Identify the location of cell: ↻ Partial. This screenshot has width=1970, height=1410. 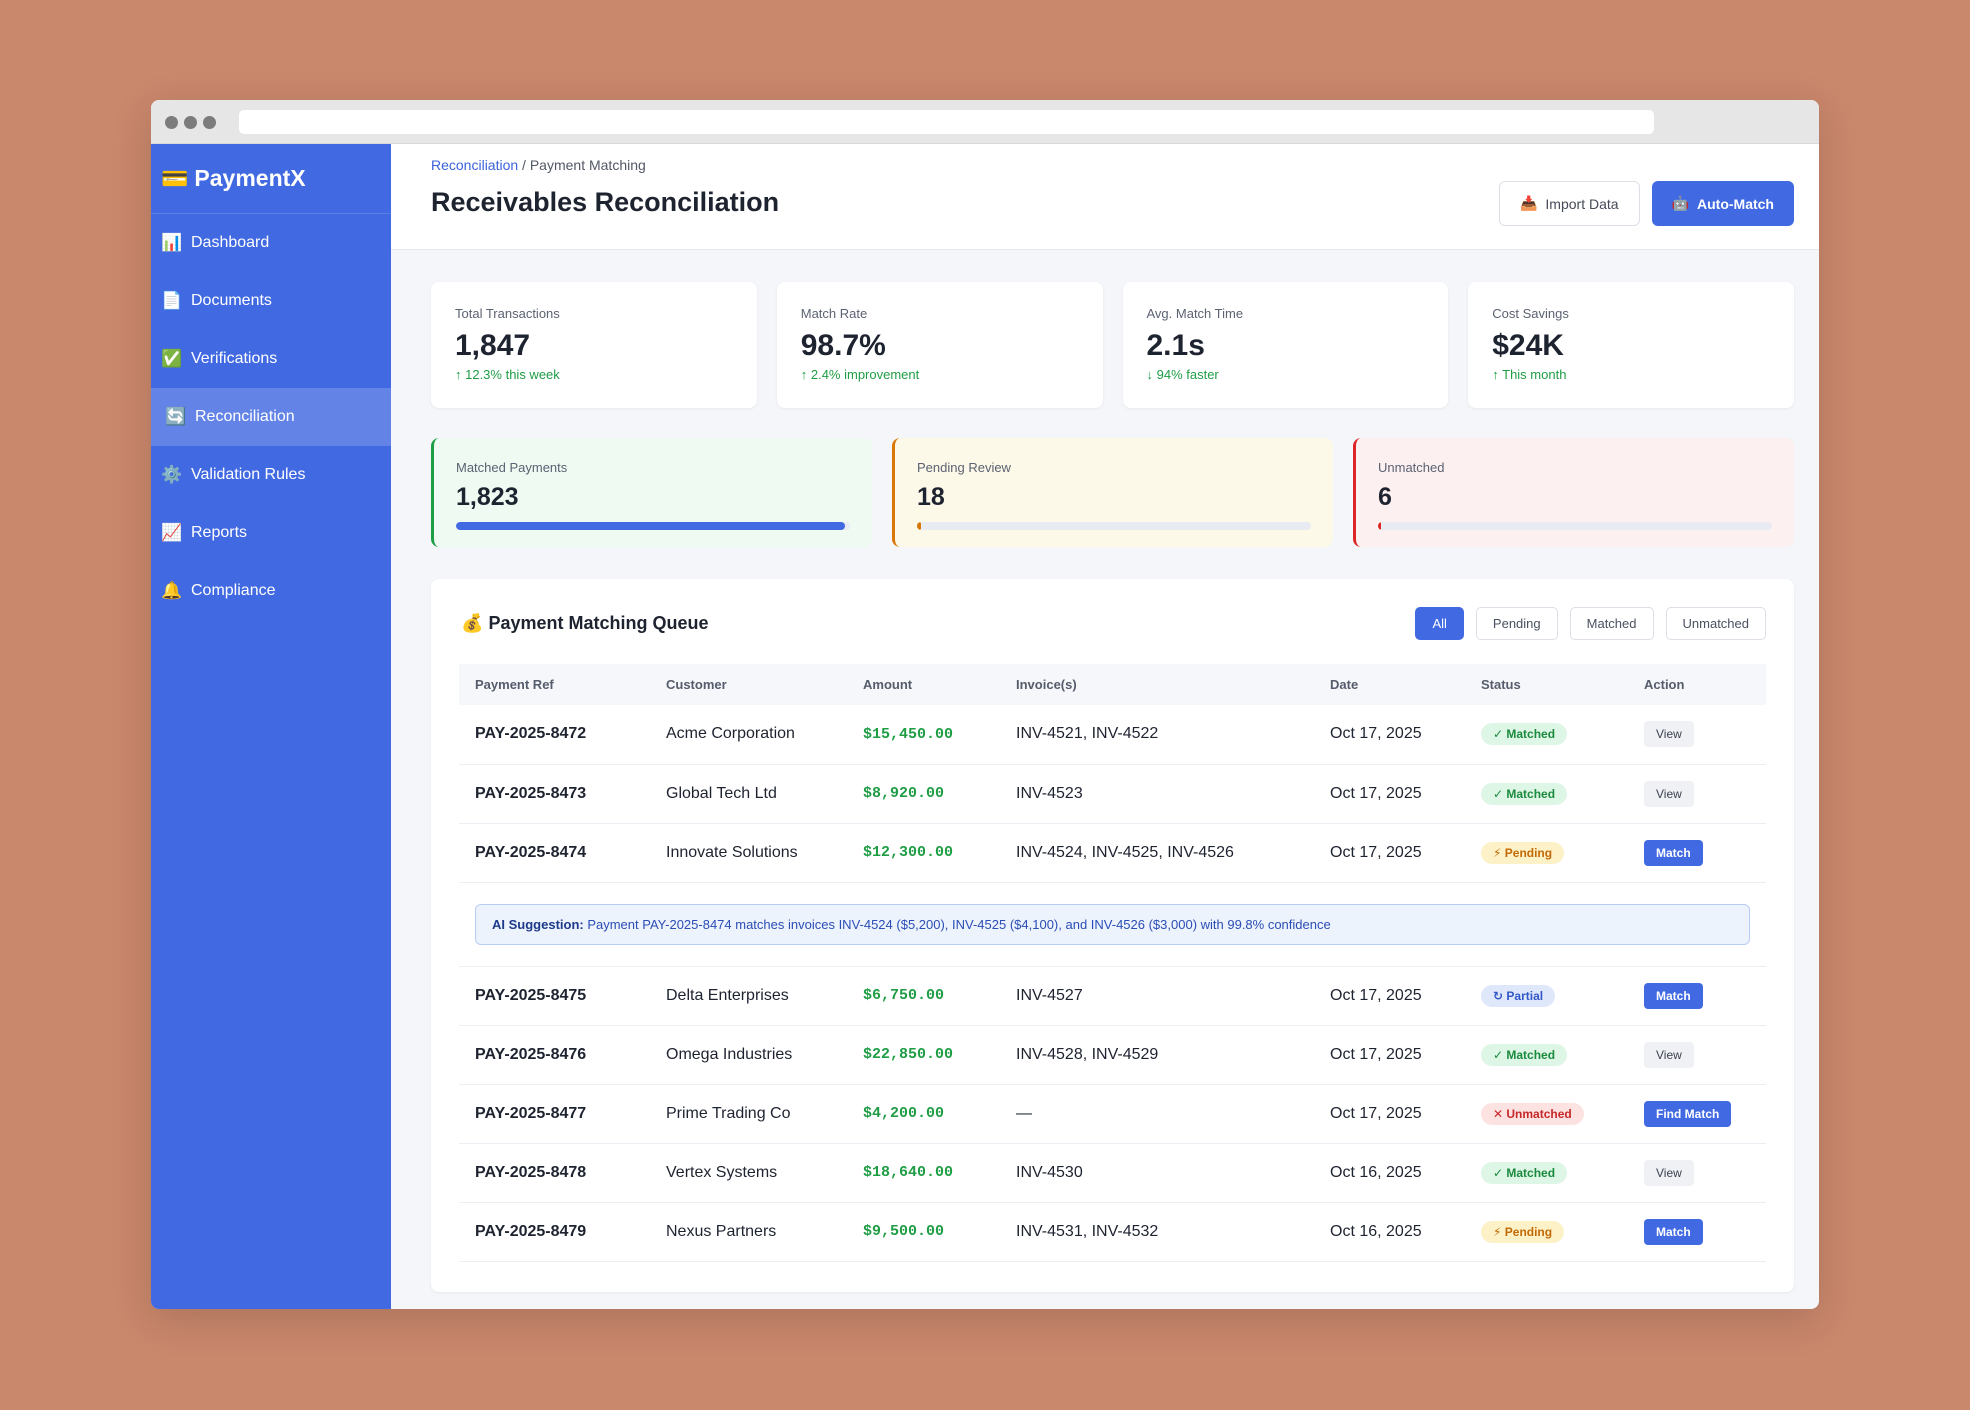
(1546, 996).